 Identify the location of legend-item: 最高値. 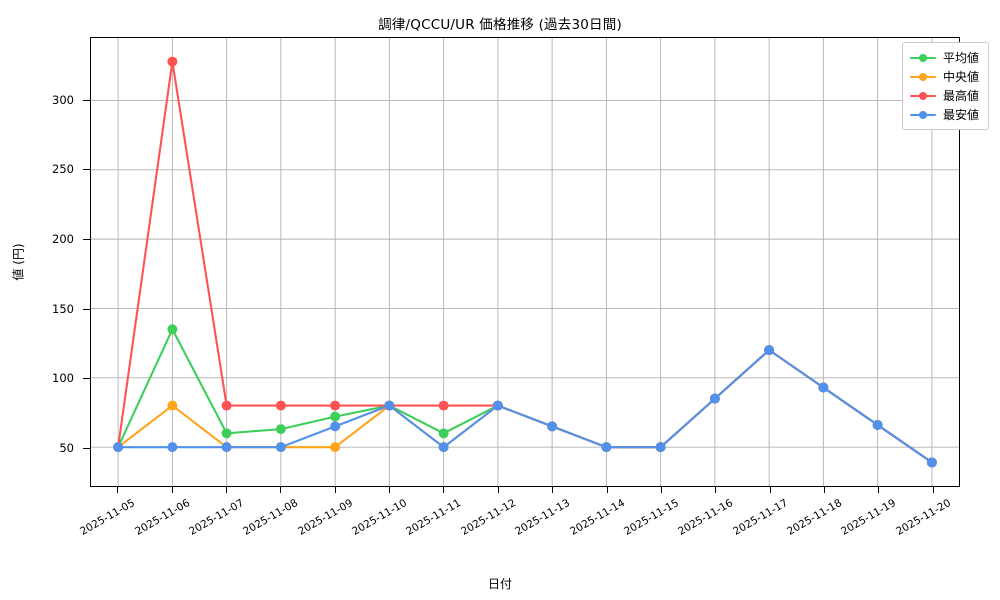
(944, 95).